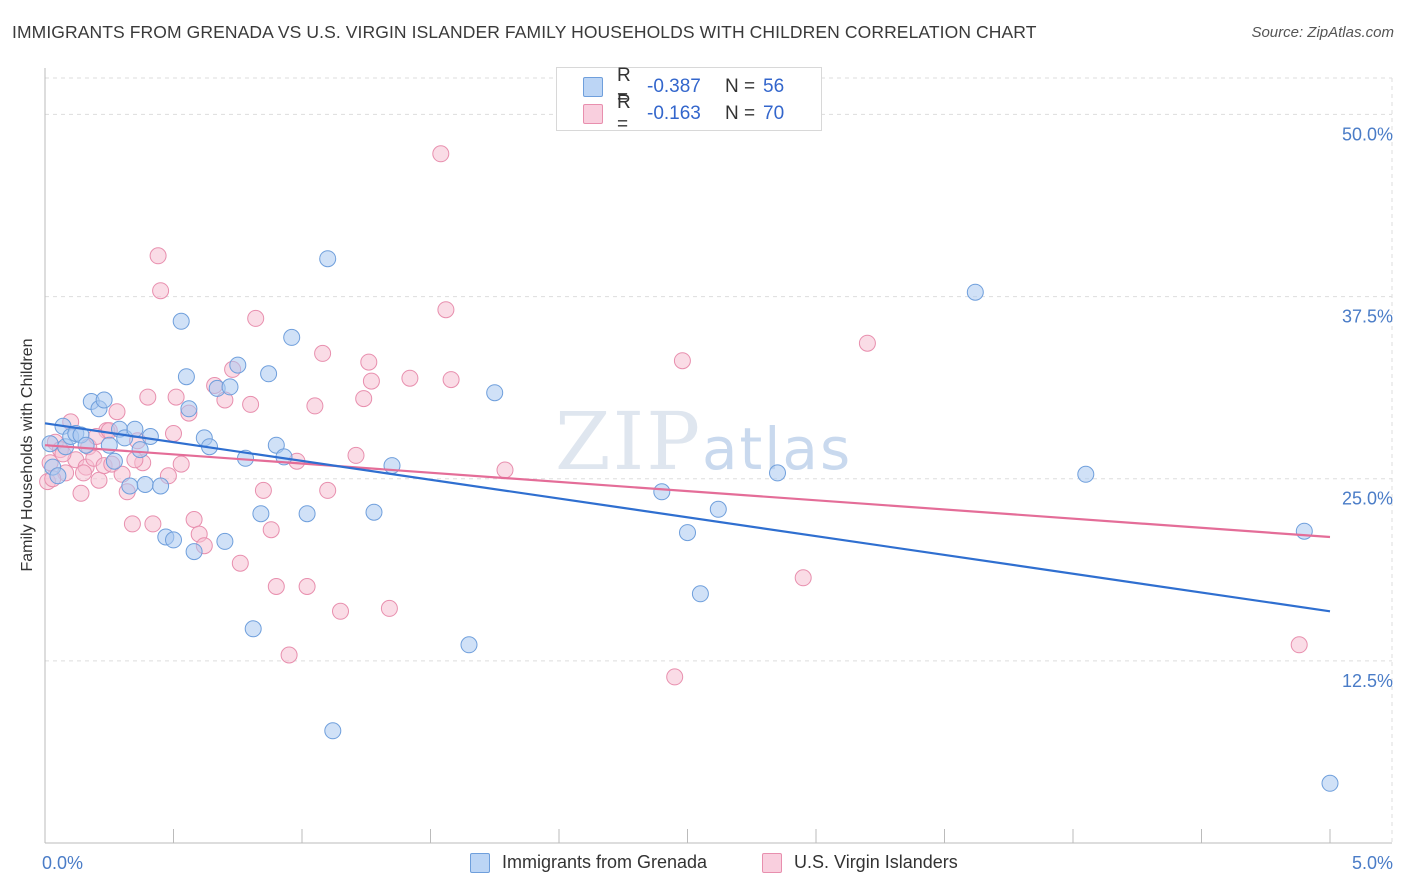 The image size is (1406, 892). Describe the element at coordinates (1367, 134) in the screenshot. I see `y-tick-label: 50.0%` at that location.